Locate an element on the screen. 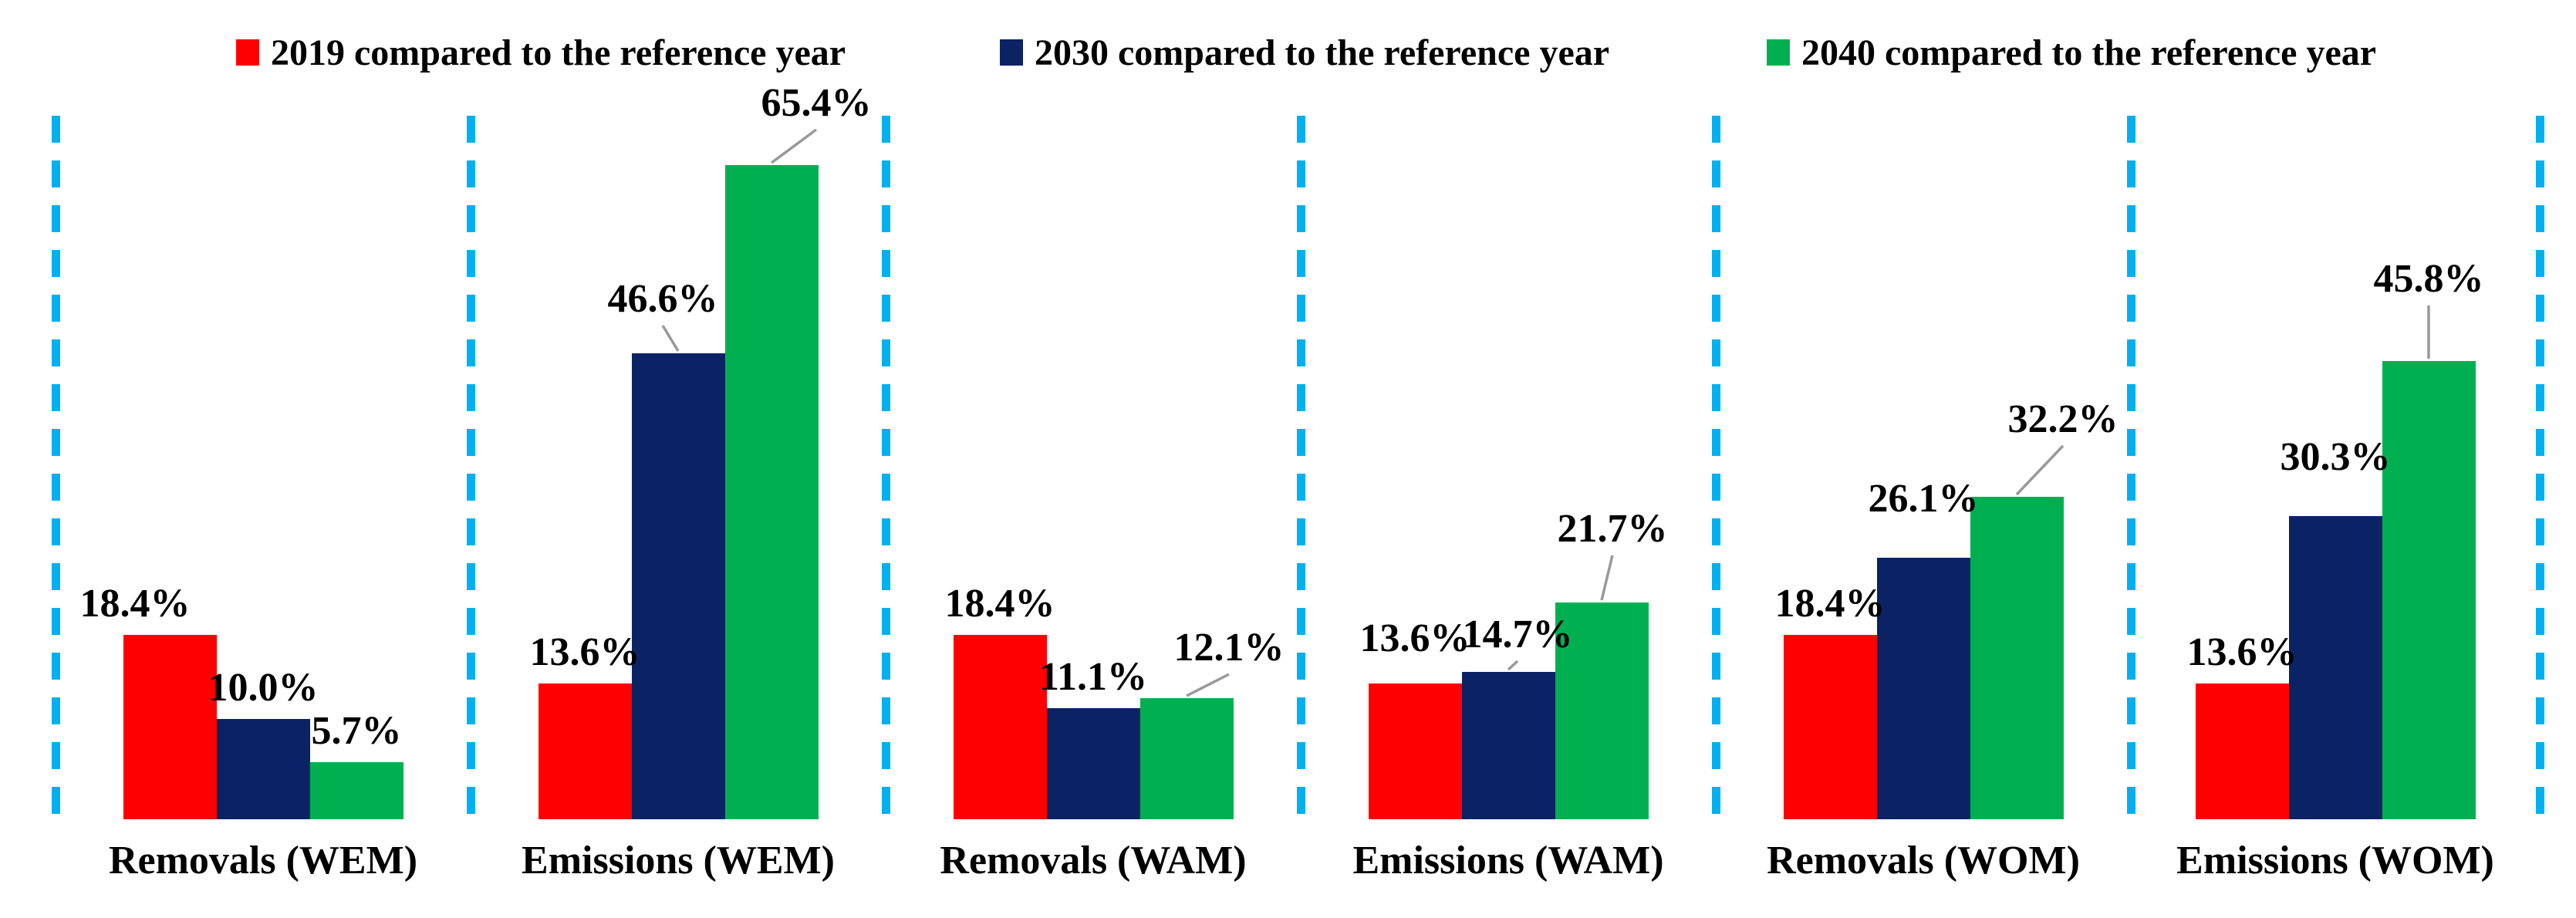 This screenshot has height=918, width=2576. value-label-2030-emissions-wom: 30.3% is located at coordinates (2335, 457).